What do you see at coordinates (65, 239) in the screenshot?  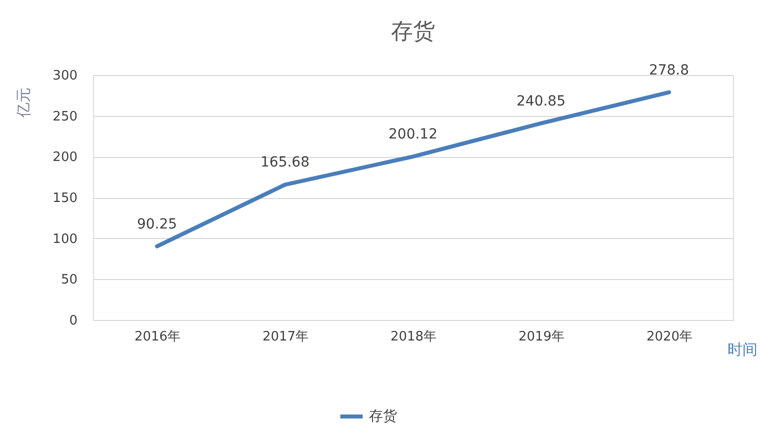 I see `y-tick-label: 100` at bounding box center [65, 239].